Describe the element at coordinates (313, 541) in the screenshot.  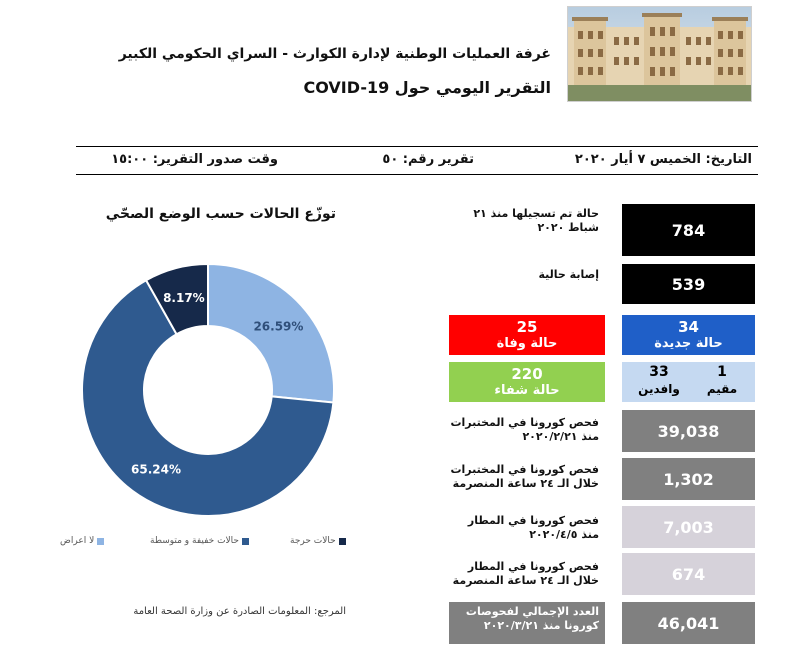
I see `legend-label-critical: حالات حرجة` at that location.